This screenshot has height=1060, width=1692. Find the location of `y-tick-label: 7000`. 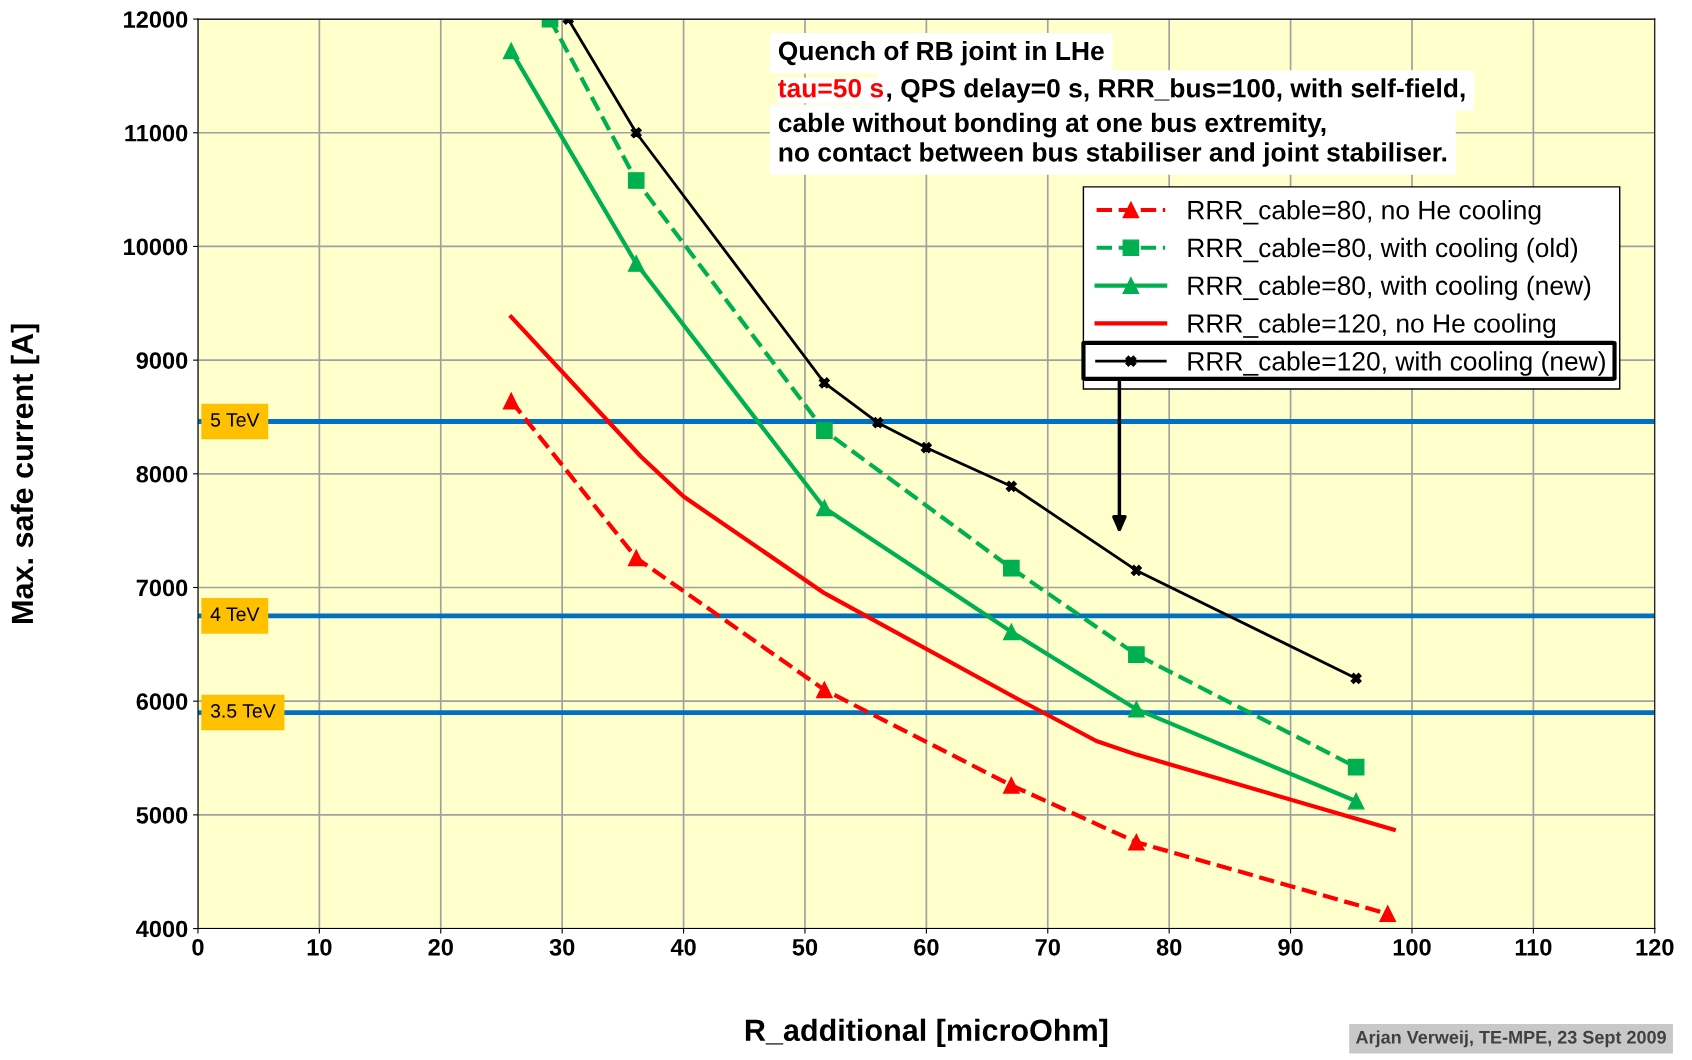

y-tick-label: 7000 is located at coordinates (162, 588).